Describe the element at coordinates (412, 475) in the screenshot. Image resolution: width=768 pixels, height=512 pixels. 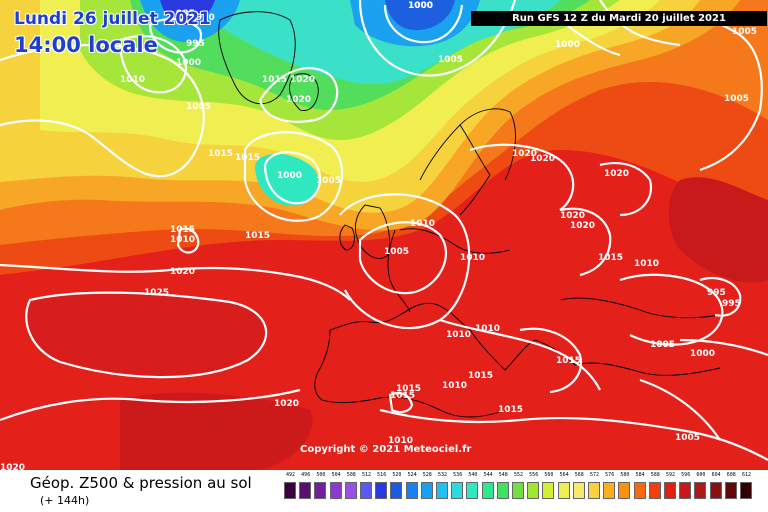
I see `scale-label: 524` at that location.